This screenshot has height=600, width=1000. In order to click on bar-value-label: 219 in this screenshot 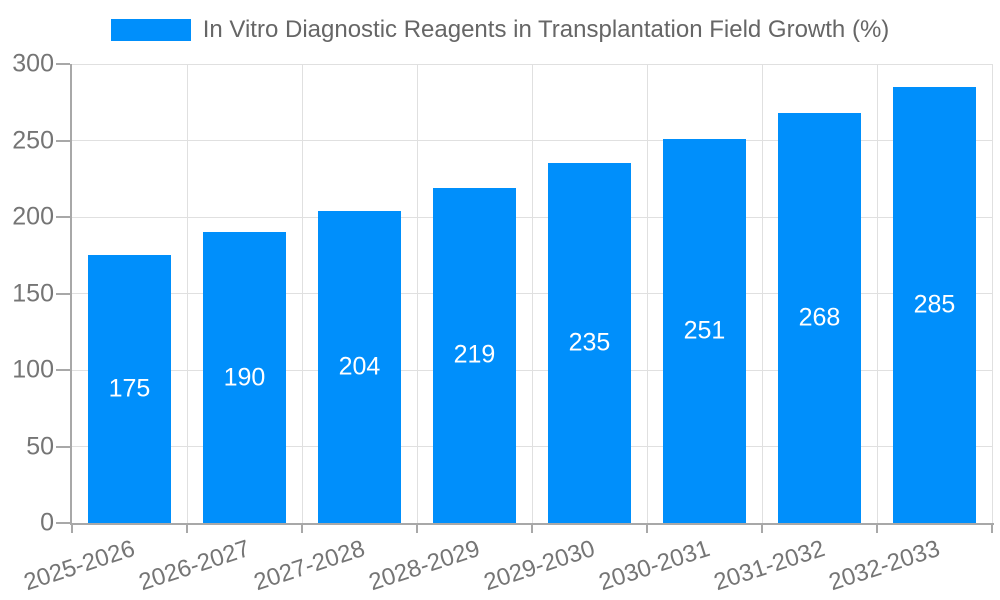, I will do `click(474, 354)`.